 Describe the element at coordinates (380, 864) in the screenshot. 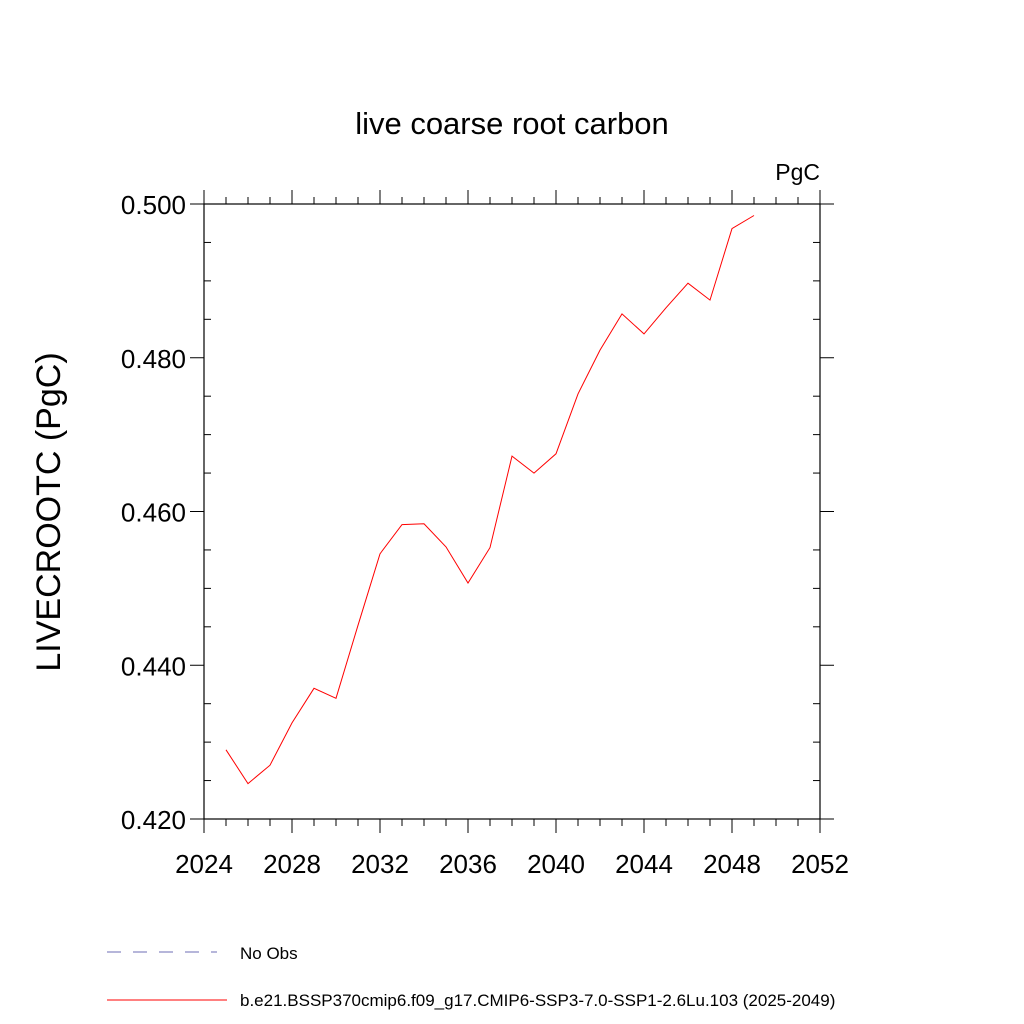

I see `x-tick-label: 2032` at that location.